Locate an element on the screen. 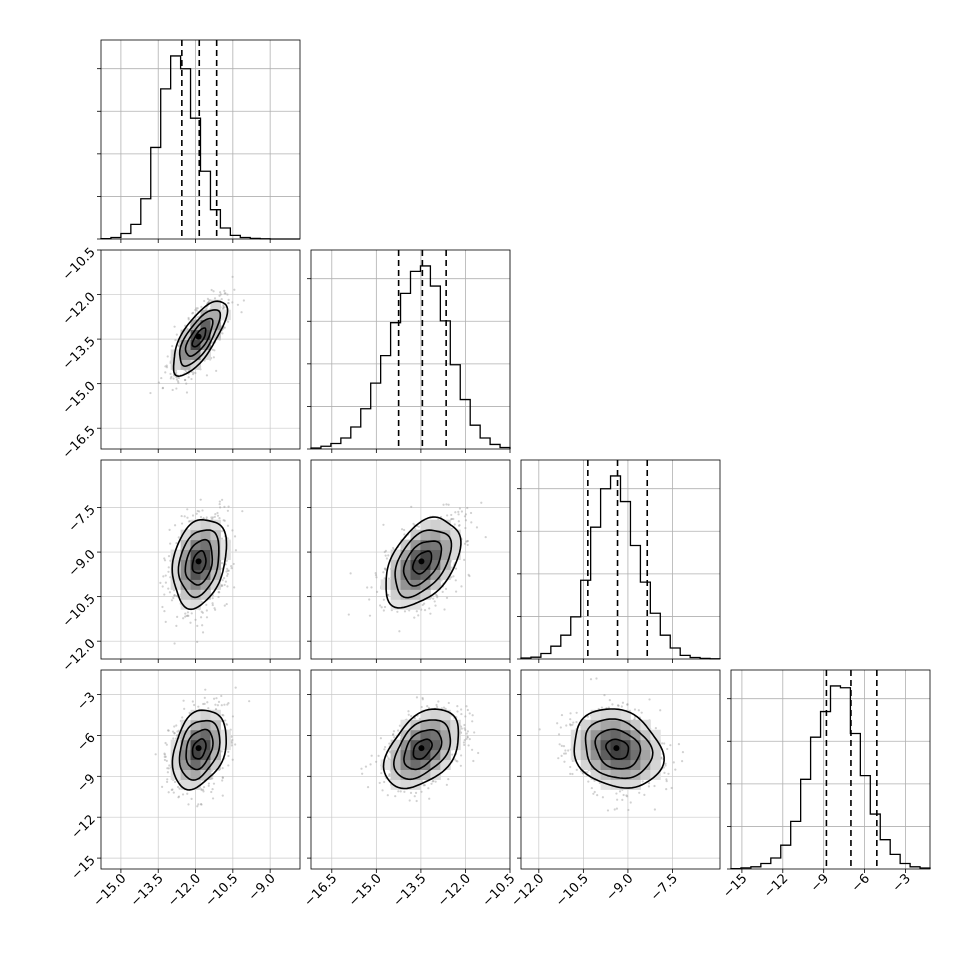 The width and height of the screenshot is (970, 970). hist-0-steps is located at coordinates (200, 147).